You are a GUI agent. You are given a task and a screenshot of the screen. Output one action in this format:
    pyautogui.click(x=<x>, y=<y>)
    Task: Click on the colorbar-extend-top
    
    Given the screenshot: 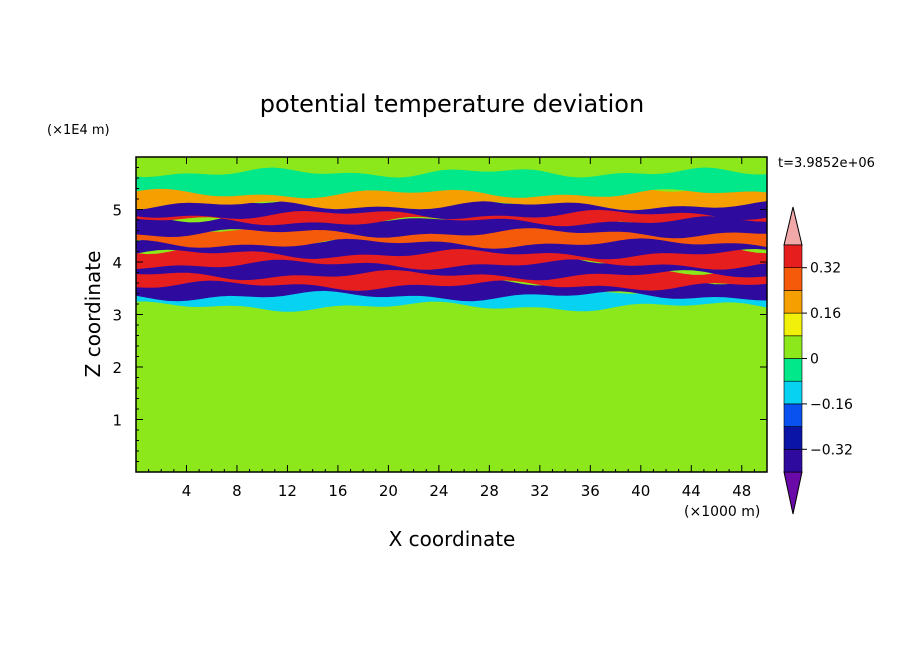 What is the action you would take?
    pyautogui.click(x=793, y=226)
    